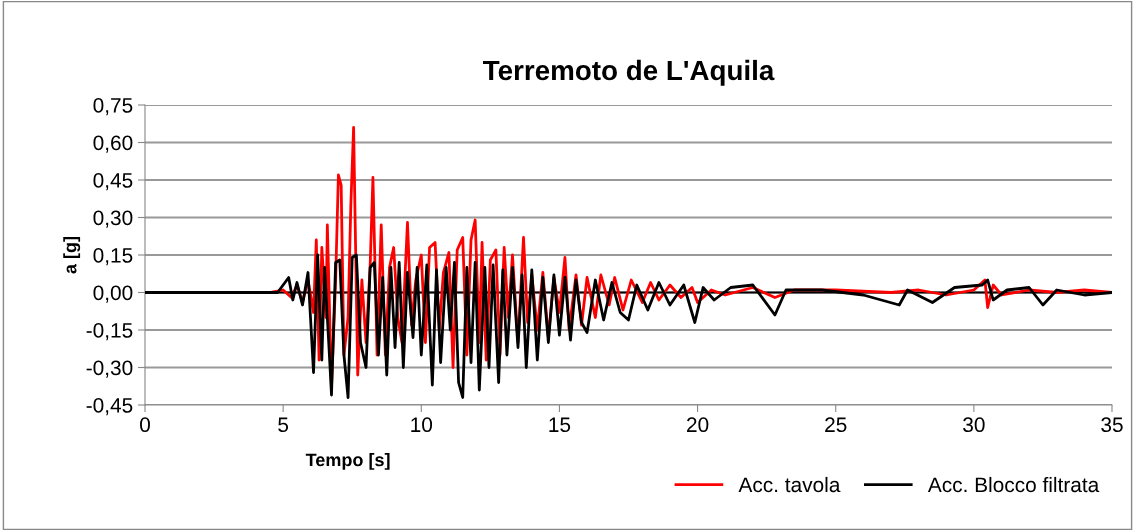 This screenshot has height=531, width=1135. I want to click on y-tick-label: 0,75, so click(113, 107).